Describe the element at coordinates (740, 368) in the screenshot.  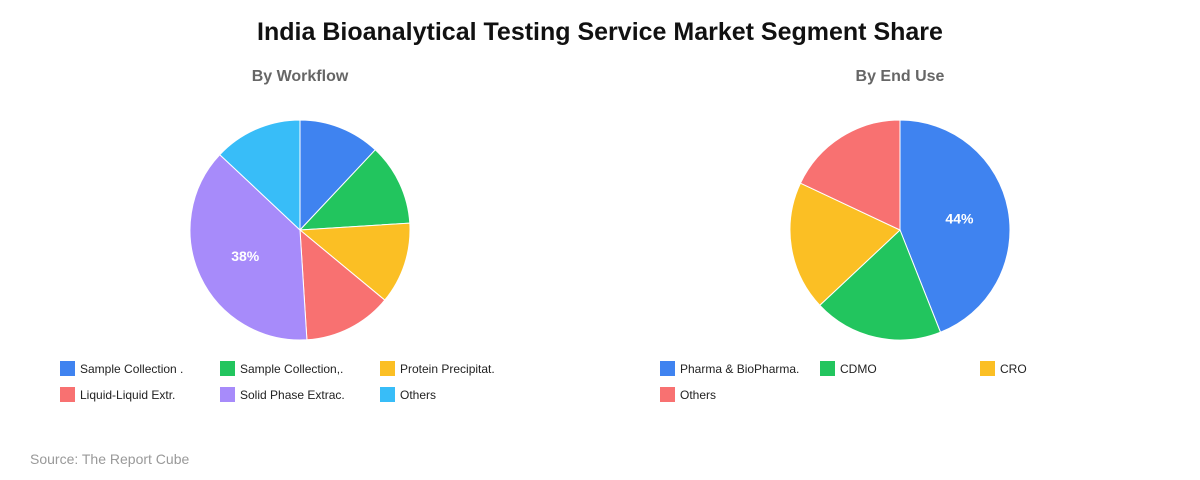
I see `legend-label: Pharma & BioPharma.` at that location.